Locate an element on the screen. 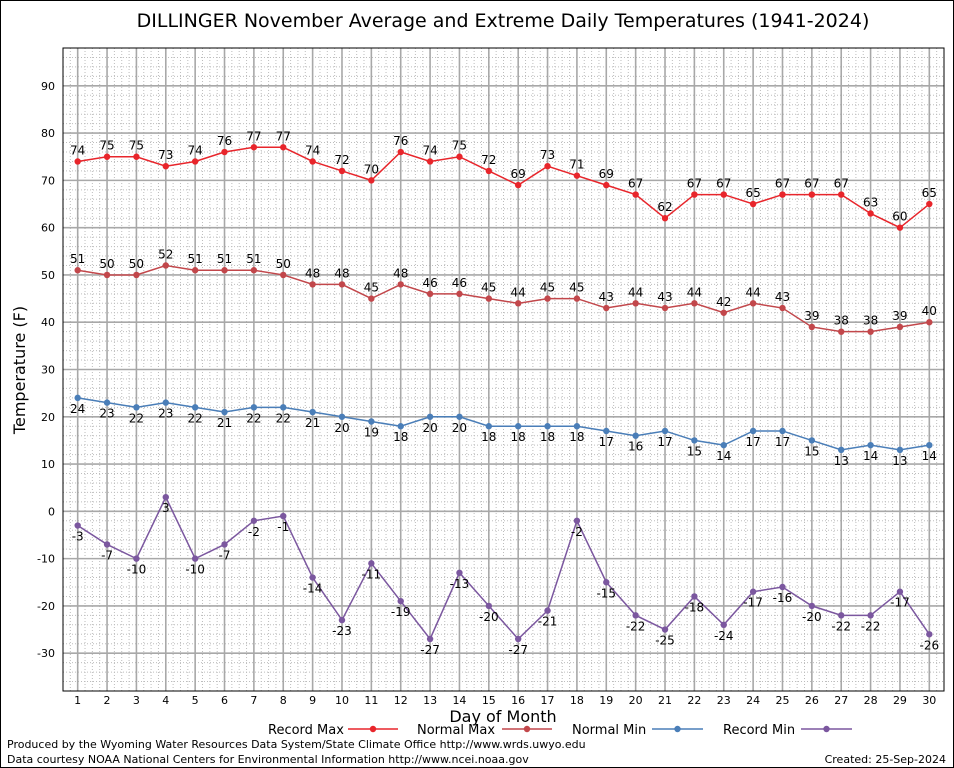  y-tick-label: 60 is located at coordinates (48, 228).